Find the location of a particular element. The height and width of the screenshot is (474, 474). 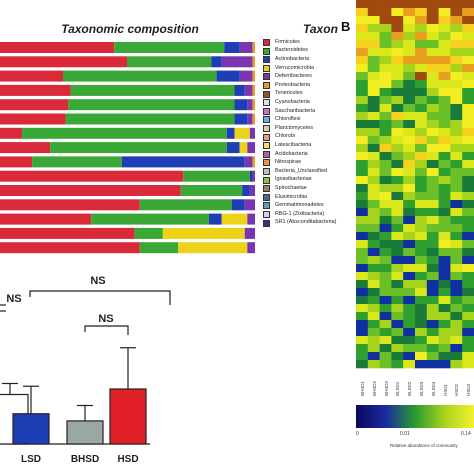

legend-label: SR1 (Absconditabacteria) is located at coordinates (306, 222).